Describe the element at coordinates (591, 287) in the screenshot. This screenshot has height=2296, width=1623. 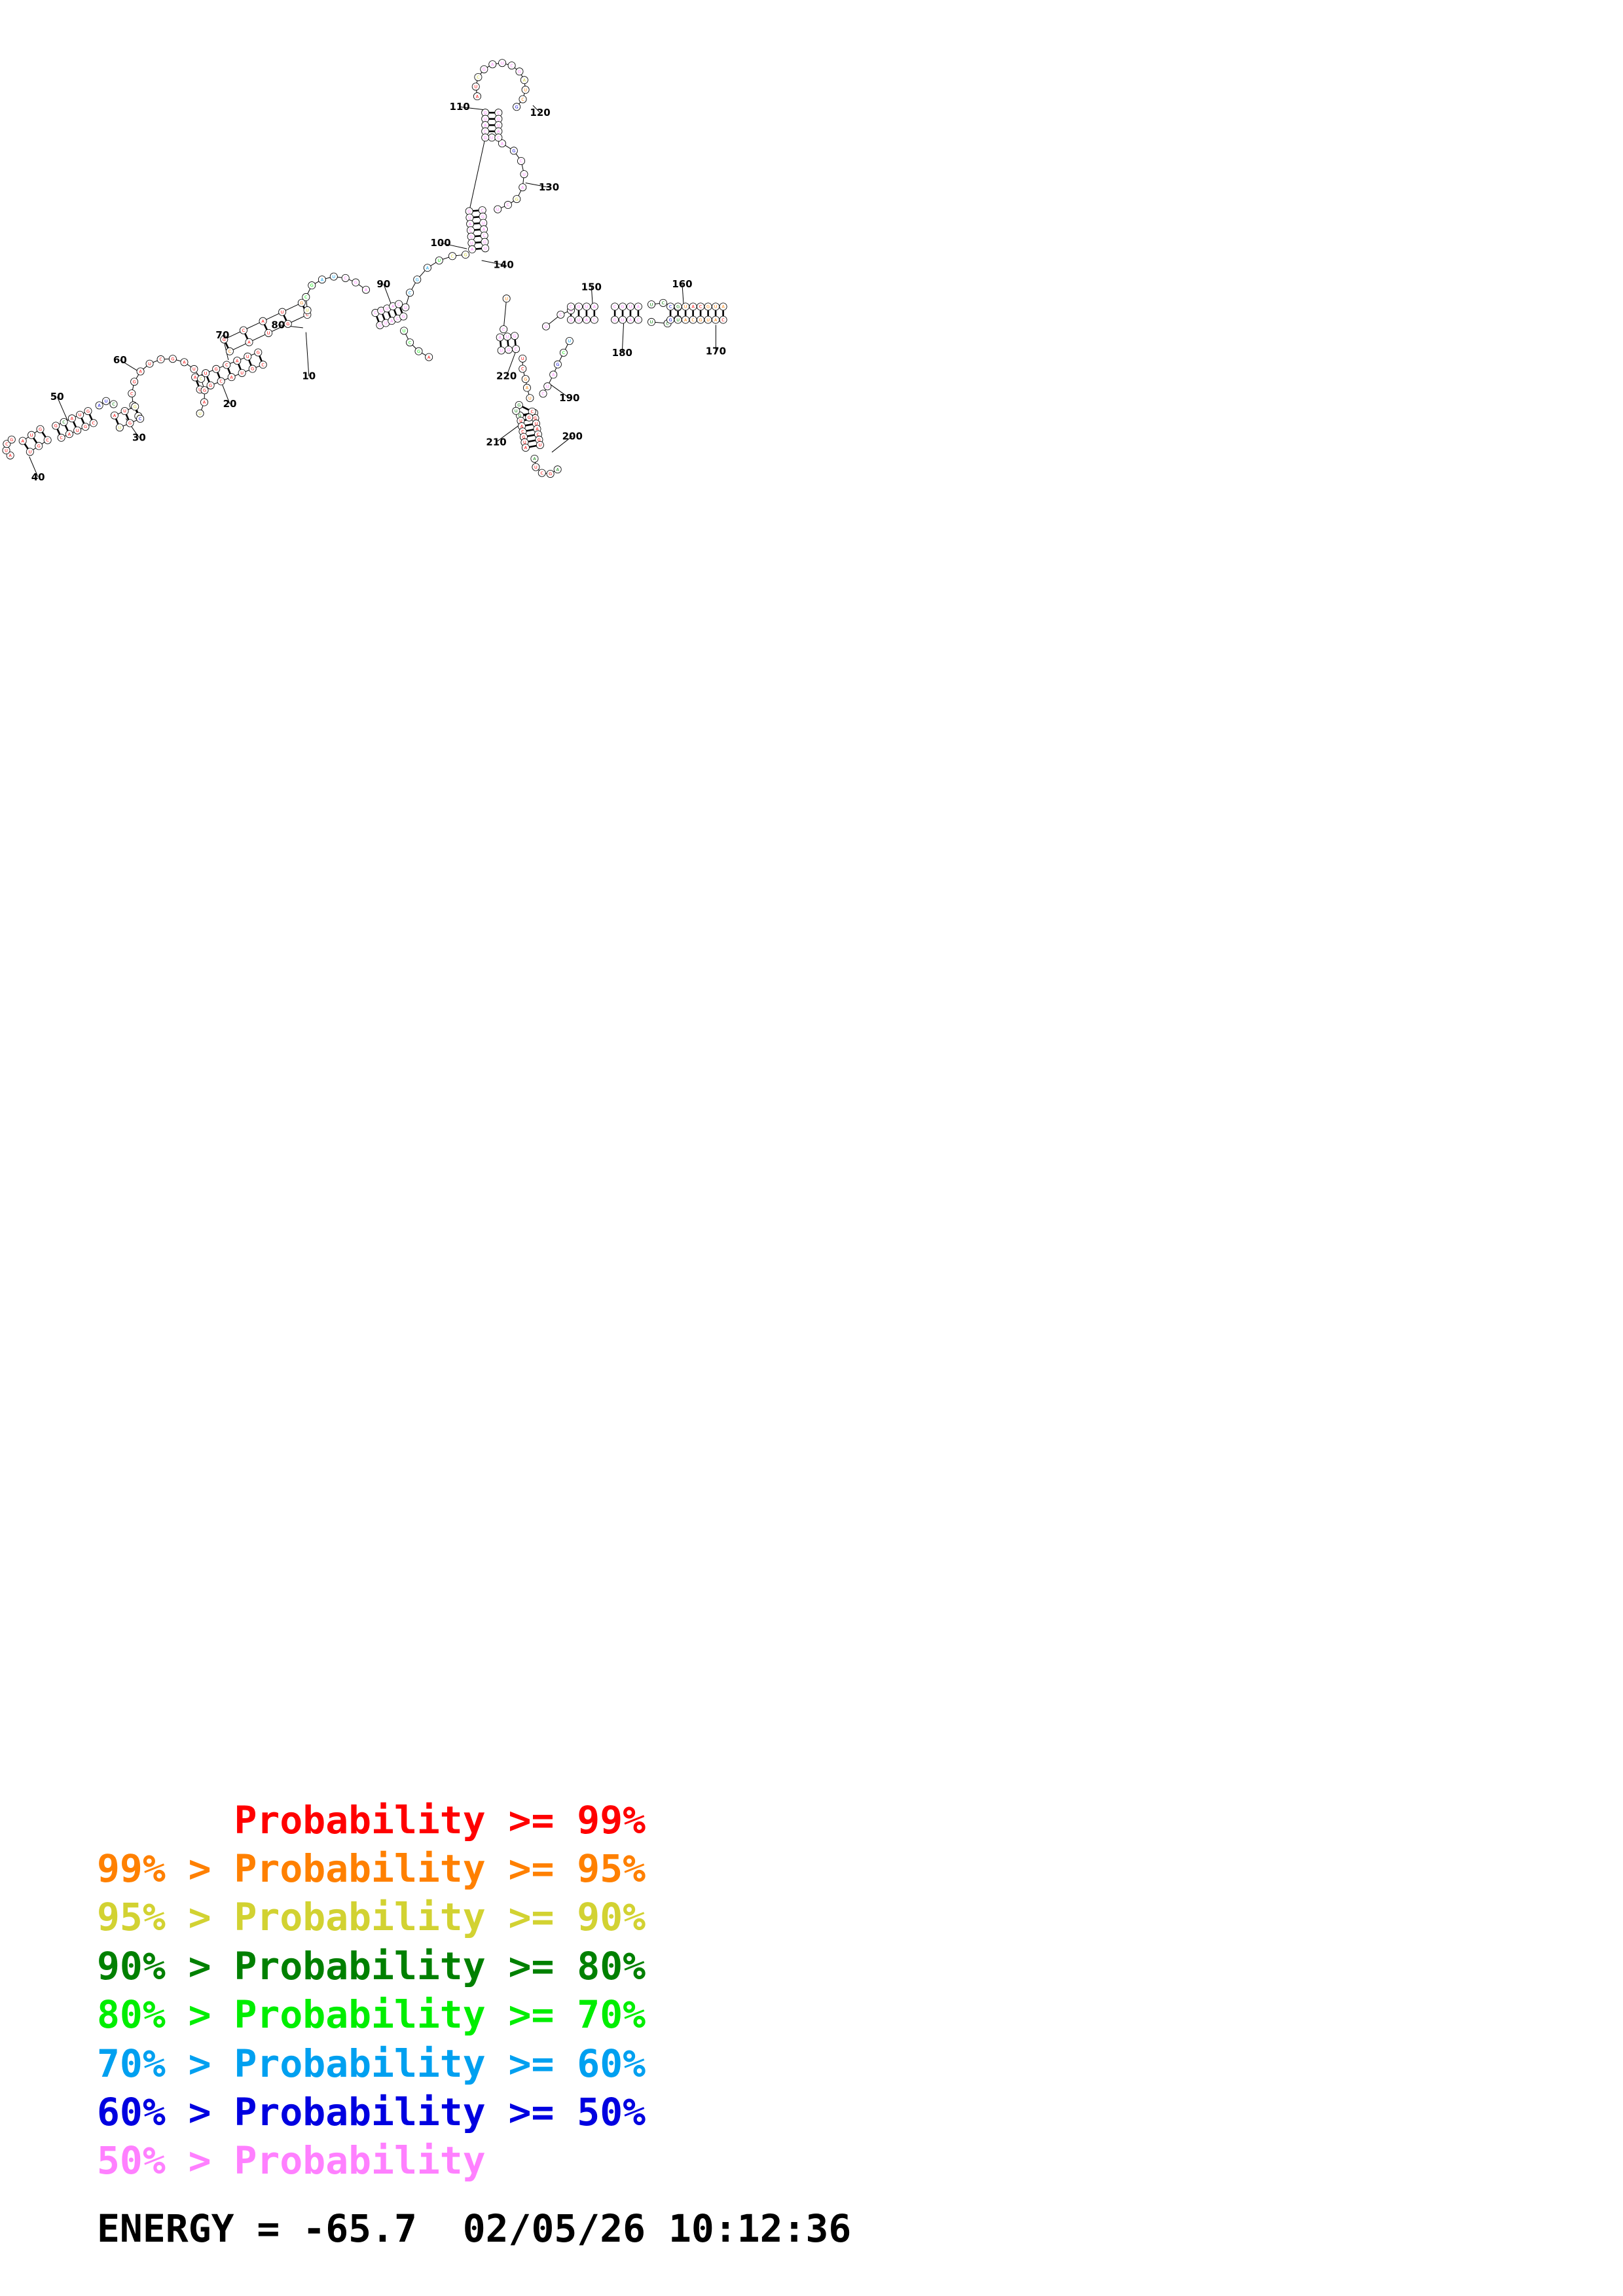
I see `index-label: 150` at that location.